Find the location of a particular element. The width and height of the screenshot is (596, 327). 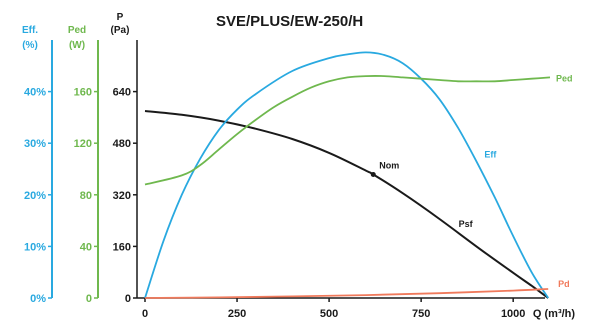

ped-tick-label-3: 120 is located at coordinates (83, 144).